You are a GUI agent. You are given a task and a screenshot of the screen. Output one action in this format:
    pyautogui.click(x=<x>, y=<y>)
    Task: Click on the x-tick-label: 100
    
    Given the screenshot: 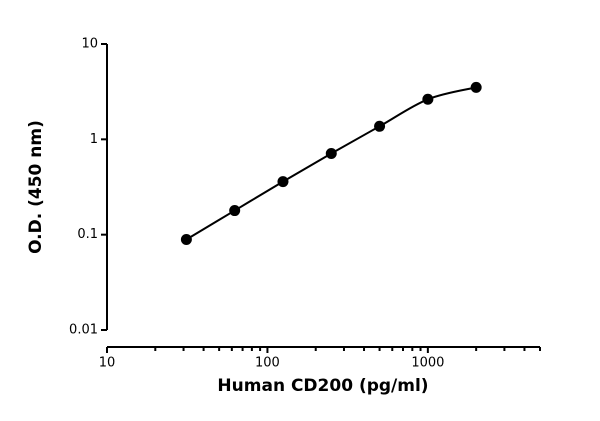 What is the action you would take?
    pyautogui.click(x=267, y=363)
    